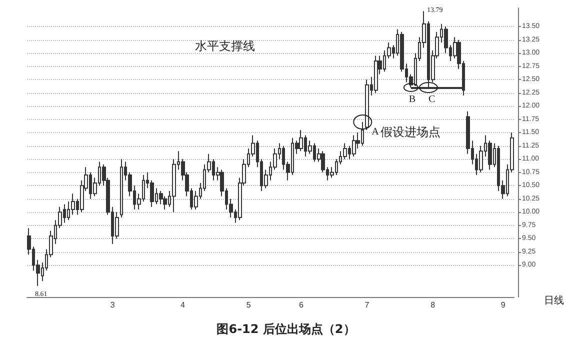  I want to click on x-tick-label: 8, so click(433, 305).